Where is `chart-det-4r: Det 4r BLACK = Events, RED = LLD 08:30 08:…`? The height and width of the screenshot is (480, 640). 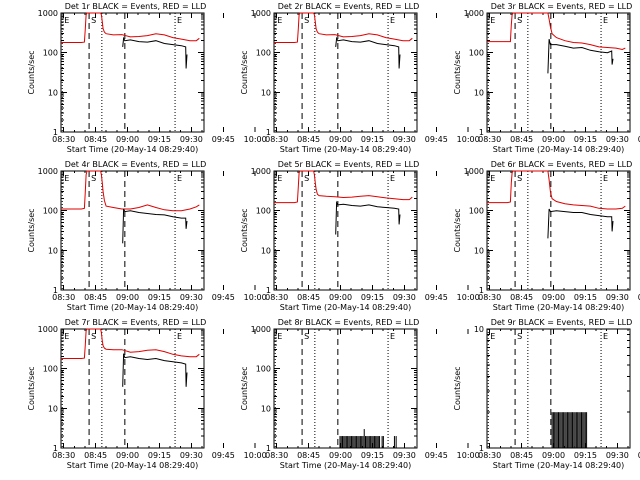 chart-det-4r: Det 4r BLACK = Events, RED = LLD 08:30 08:… is located at coordinates (147, 236).